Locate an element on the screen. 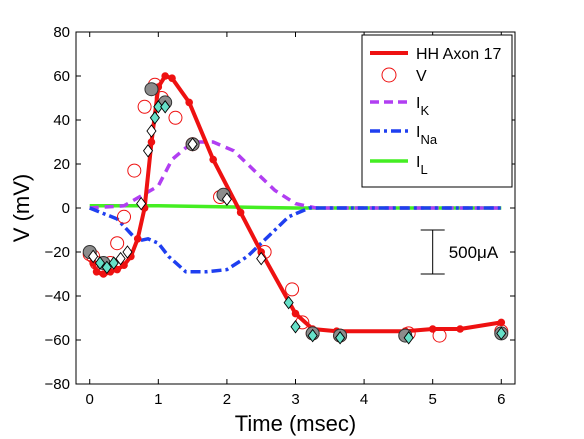 Image resolution: width=584 pixels, height=439 pixels. legend-label: IK is located at coordinates (422, 106).